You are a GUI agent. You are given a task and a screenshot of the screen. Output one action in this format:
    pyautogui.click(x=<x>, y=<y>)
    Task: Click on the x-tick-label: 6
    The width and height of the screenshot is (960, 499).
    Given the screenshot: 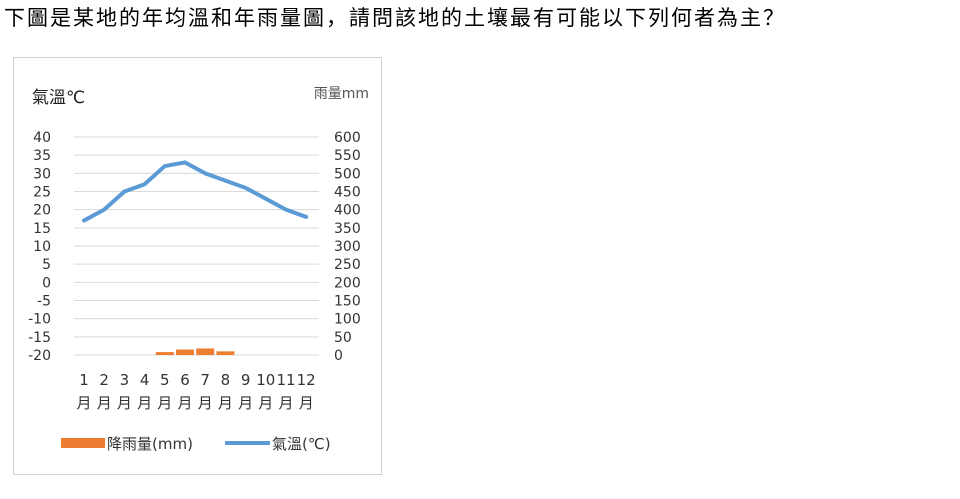 What is the action you would take?
    pyautogui.click(x=185, y=380)
    